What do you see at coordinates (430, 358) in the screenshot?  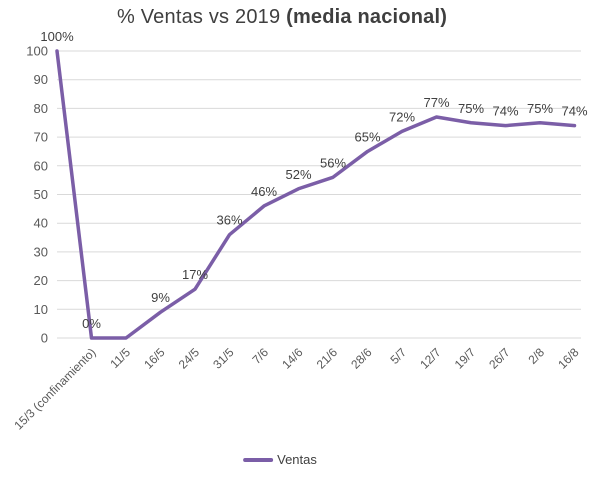 I see `x-tick-label: 12/7` at bounding box center [430, 358].